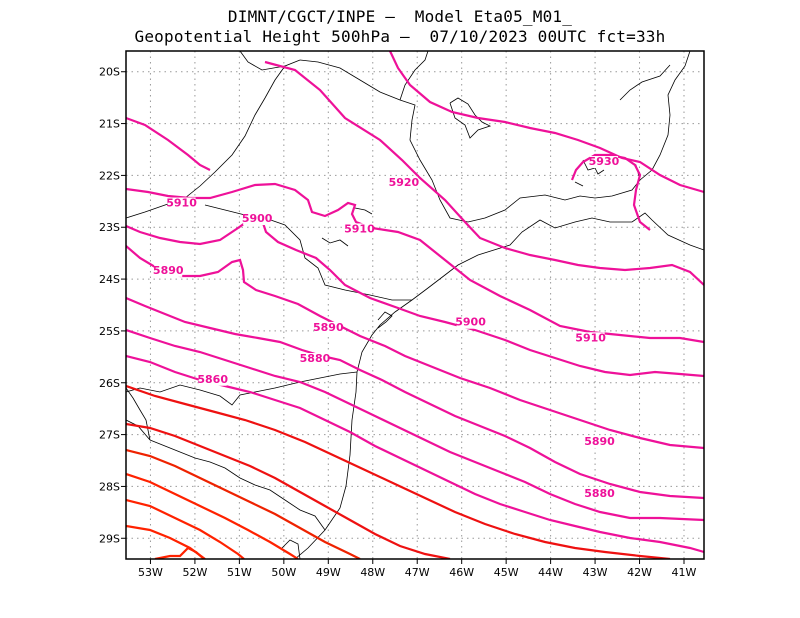 Image resolution: width=800 pixels, height=618 pixels. What do you see at coordinates (414, 76) in the screenshot?
I see `state-border-north` at bounding box center [414, 76].